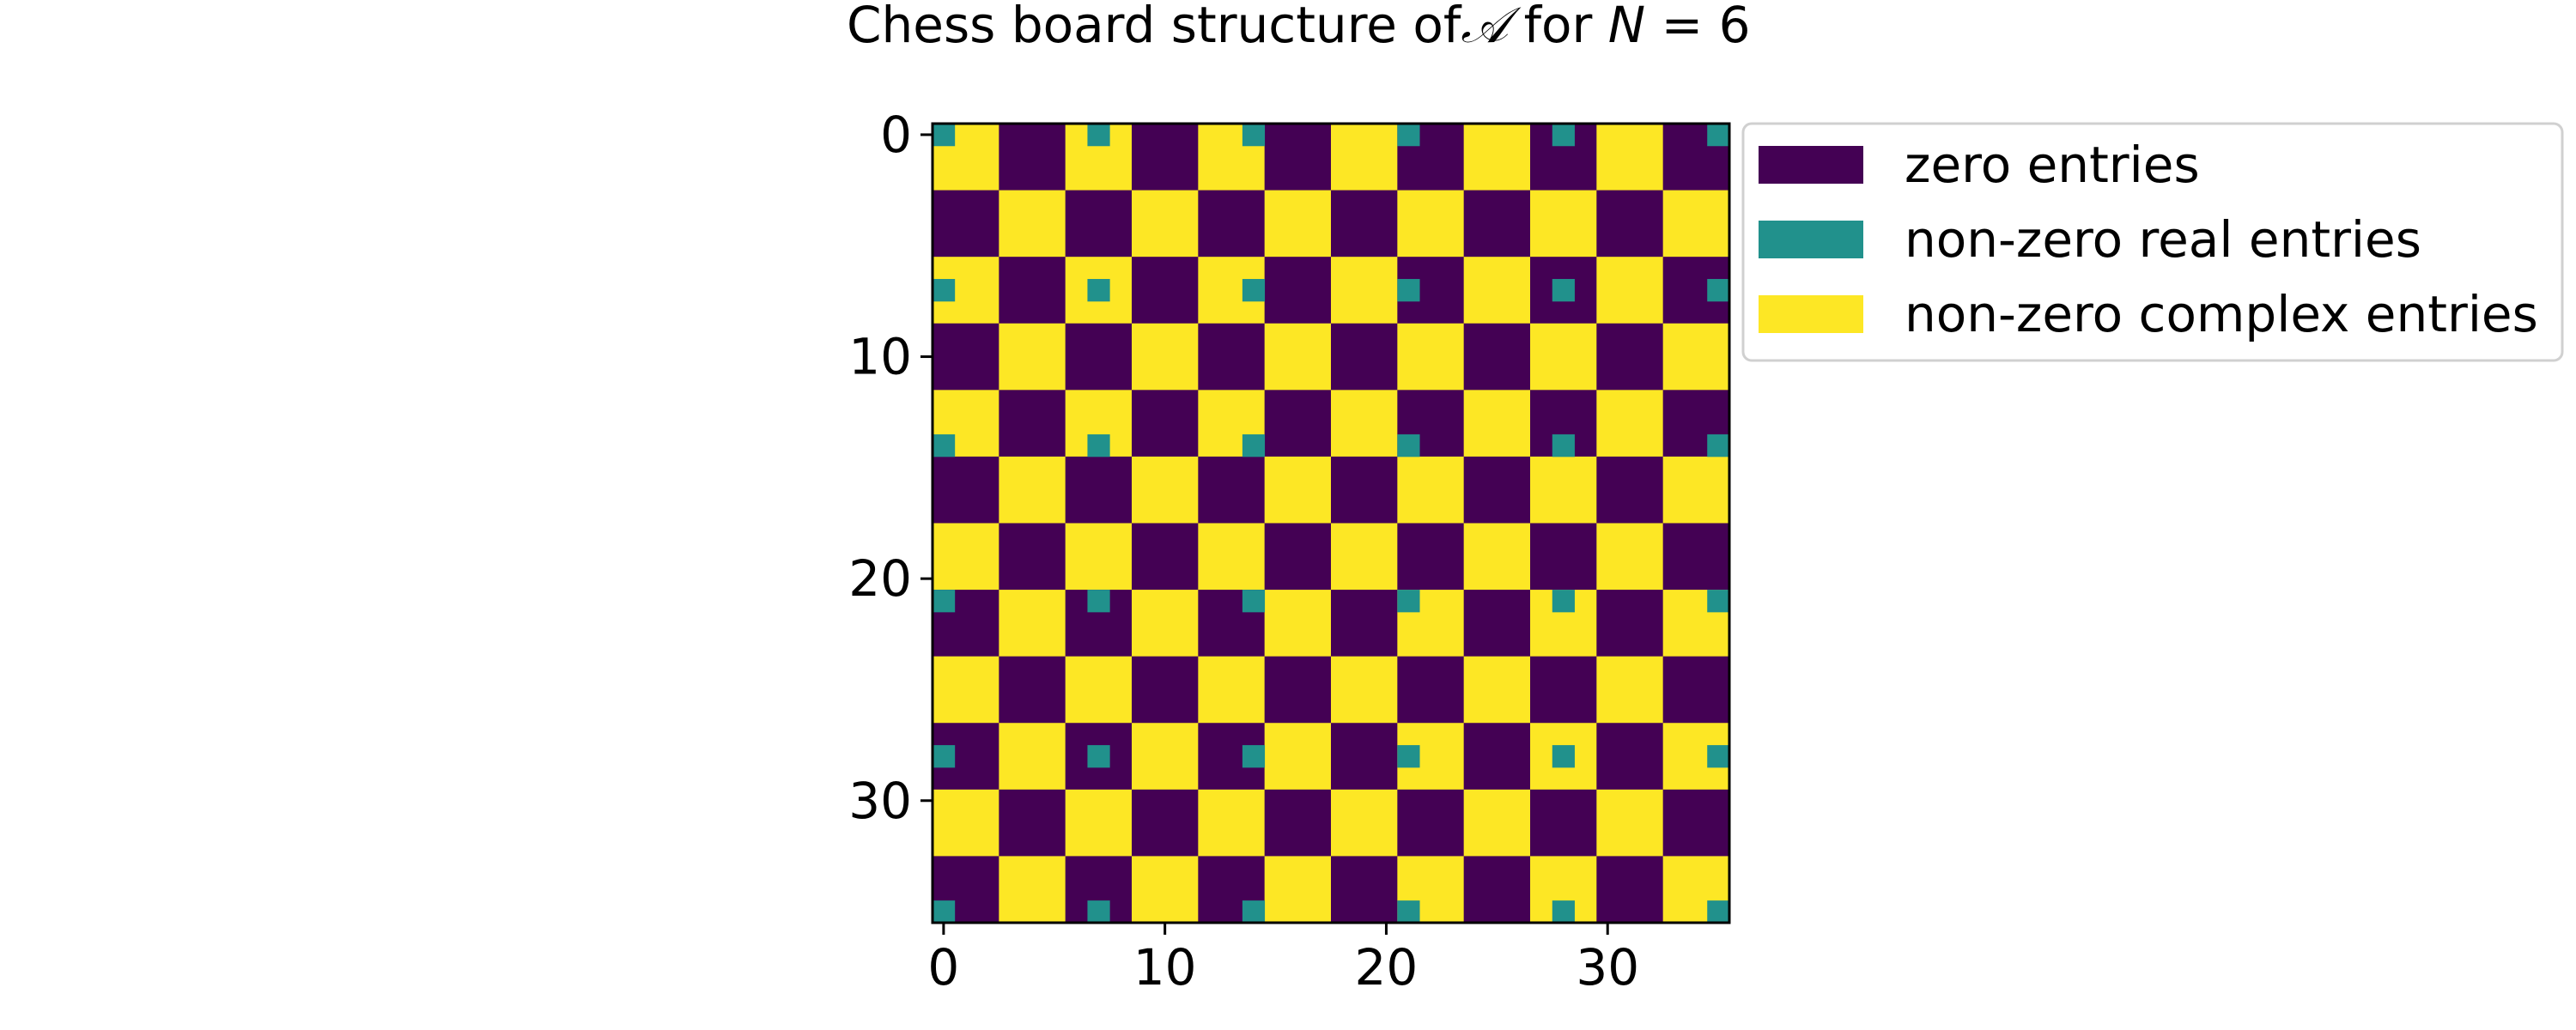 The image size is (2576, 1030). I want to click on y-tick-label: 10, so click(880, 357).